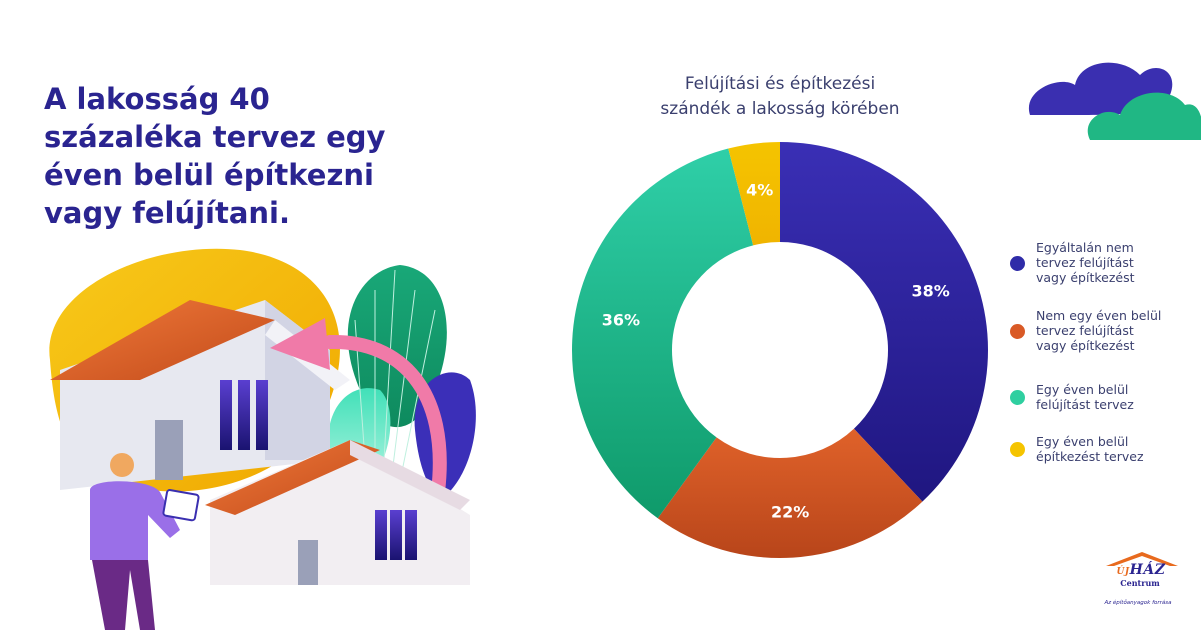 This screenshot has height=631, width=1201. What do you see at coordinates (1144, 116) in the screenshot?
I see `green-cloud-shape` at bounding box center [1144, 116].